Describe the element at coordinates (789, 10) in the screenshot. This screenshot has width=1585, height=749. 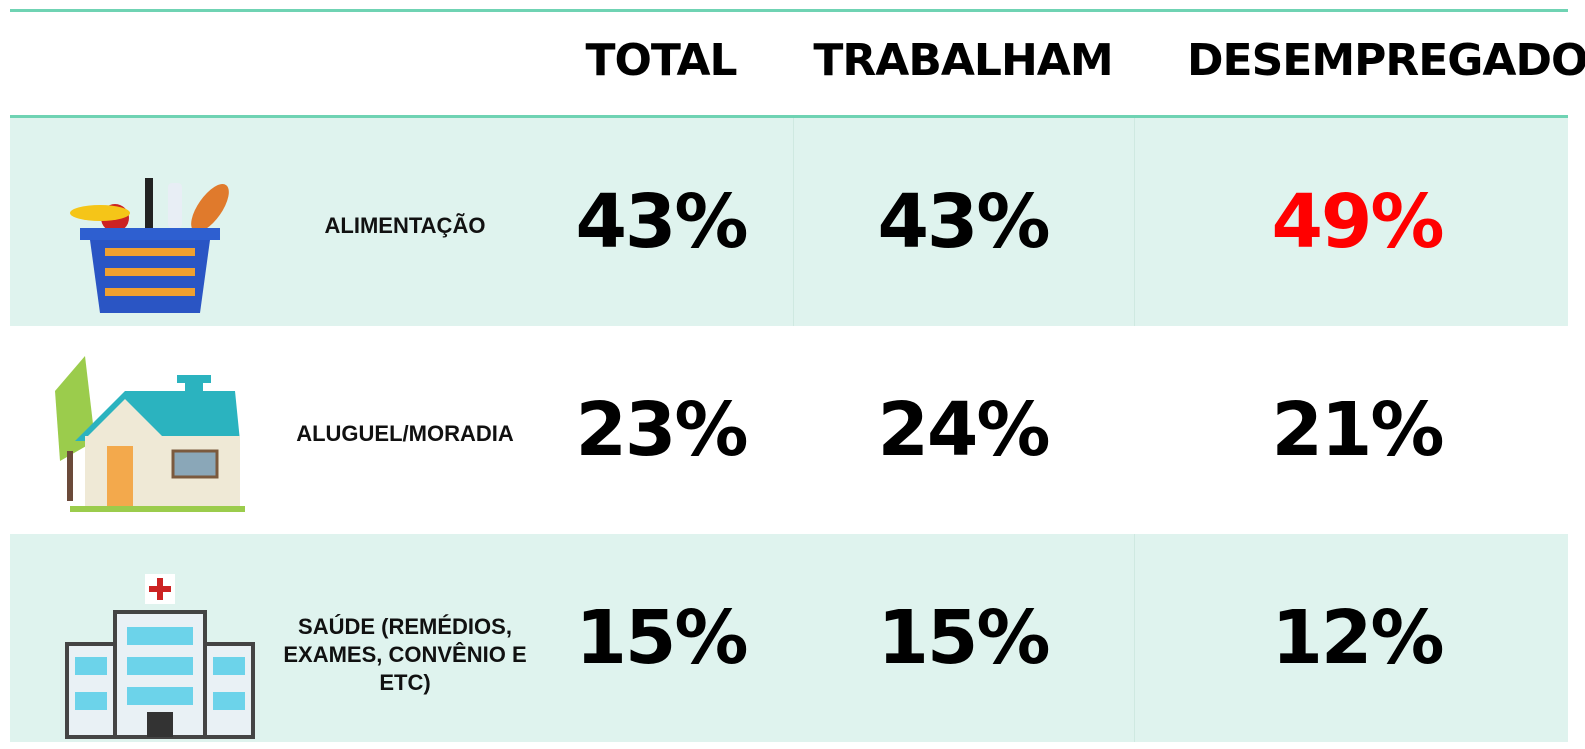
I see `top-rule` at that location.